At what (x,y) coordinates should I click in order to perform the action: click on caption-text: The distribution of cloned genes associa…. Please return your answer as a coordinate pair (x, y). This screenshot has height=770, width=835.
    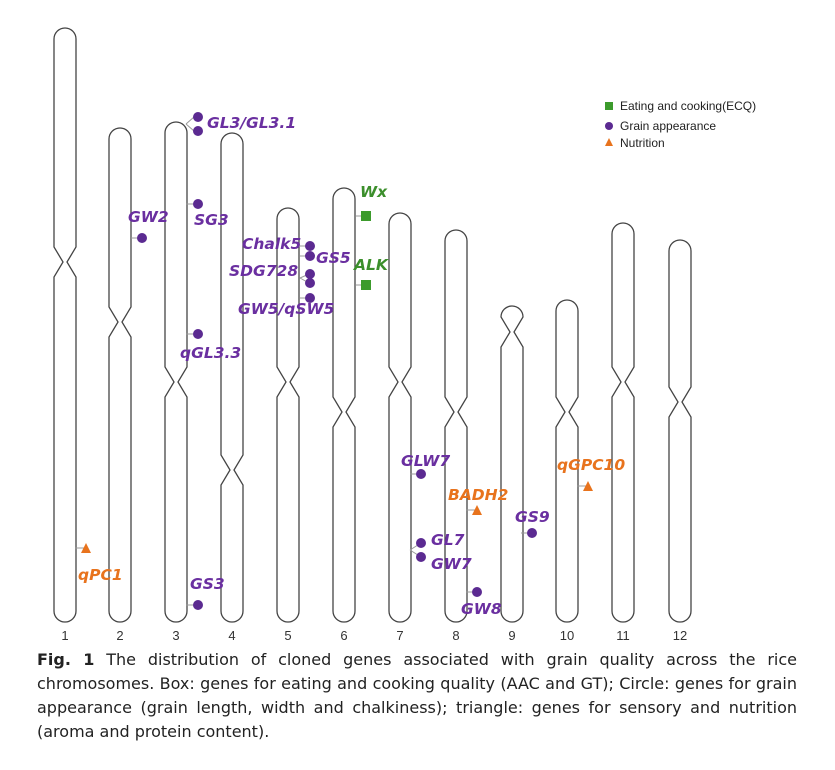
    Looking at the image, I should click on (417, 695).